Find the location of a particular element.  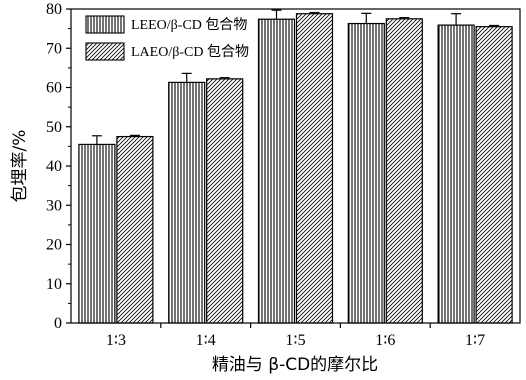

x-tick-label: 1∶6 is located at coordinates (385, 340).